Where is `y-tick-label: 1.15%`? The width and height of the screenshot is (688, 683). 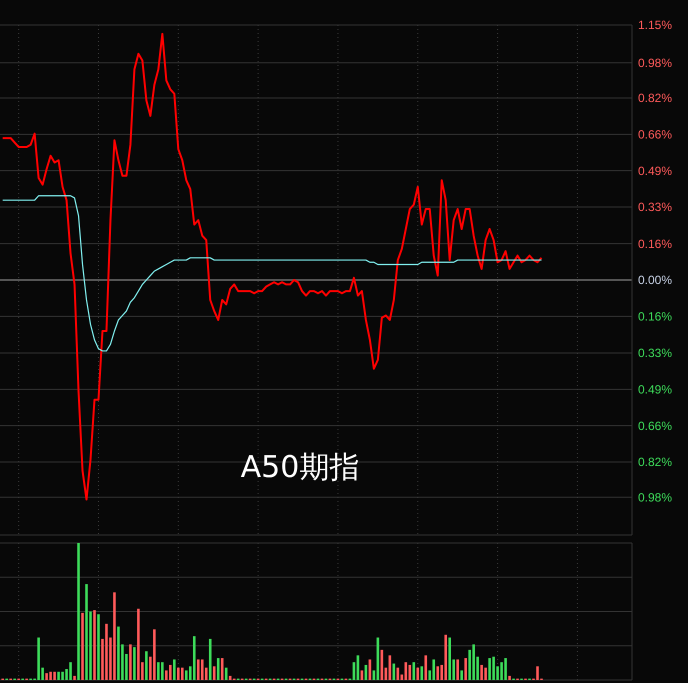 y-tick-label: 1.15% is located at coordinates (655, 25).